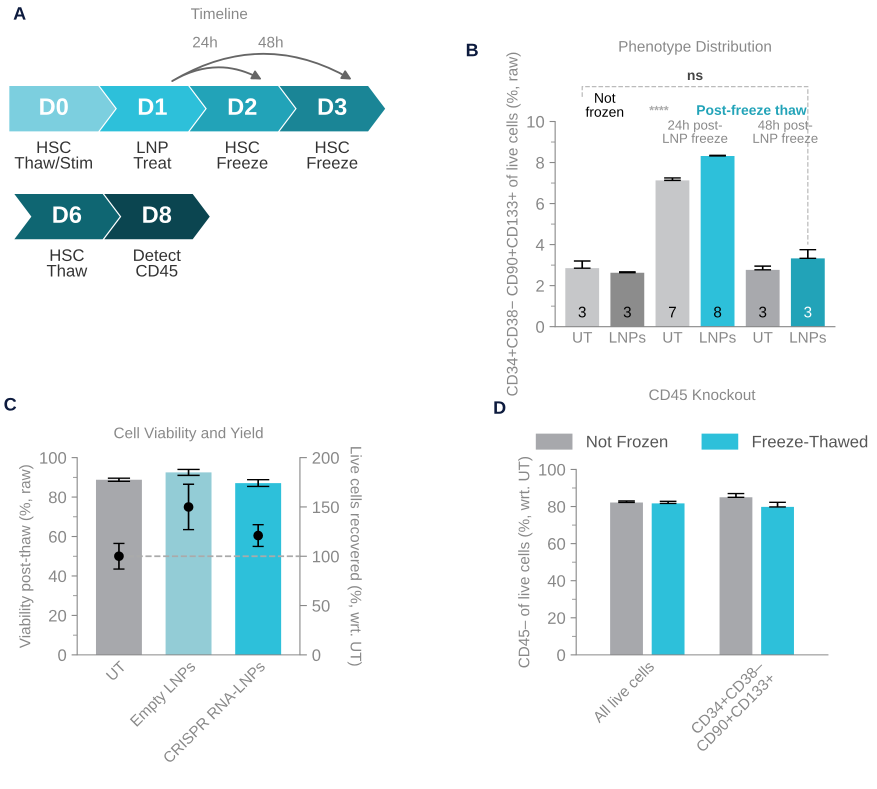 This screenshot has height=789, width=877. What do you see at coordinates (605, 105) in the screenshot?
I see `text: Not frozen` at bounding box center [605, 105].